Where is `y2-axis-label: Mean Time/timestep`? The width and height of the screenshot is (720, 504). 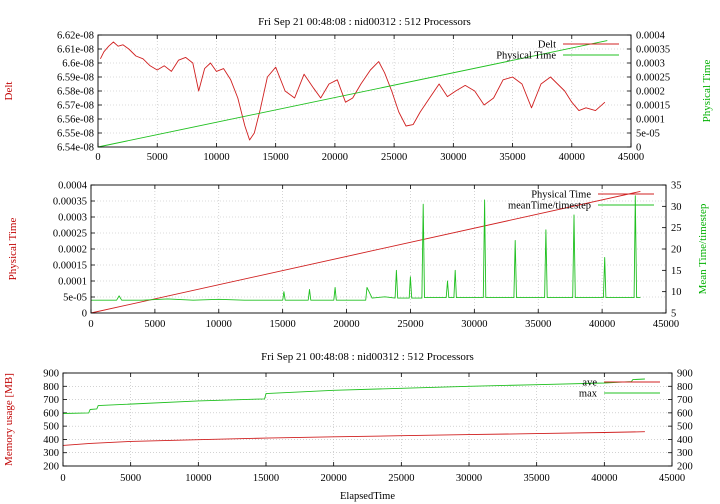 y2-axis-label: Mean Time/timestep is located at coordinates (703, 248).